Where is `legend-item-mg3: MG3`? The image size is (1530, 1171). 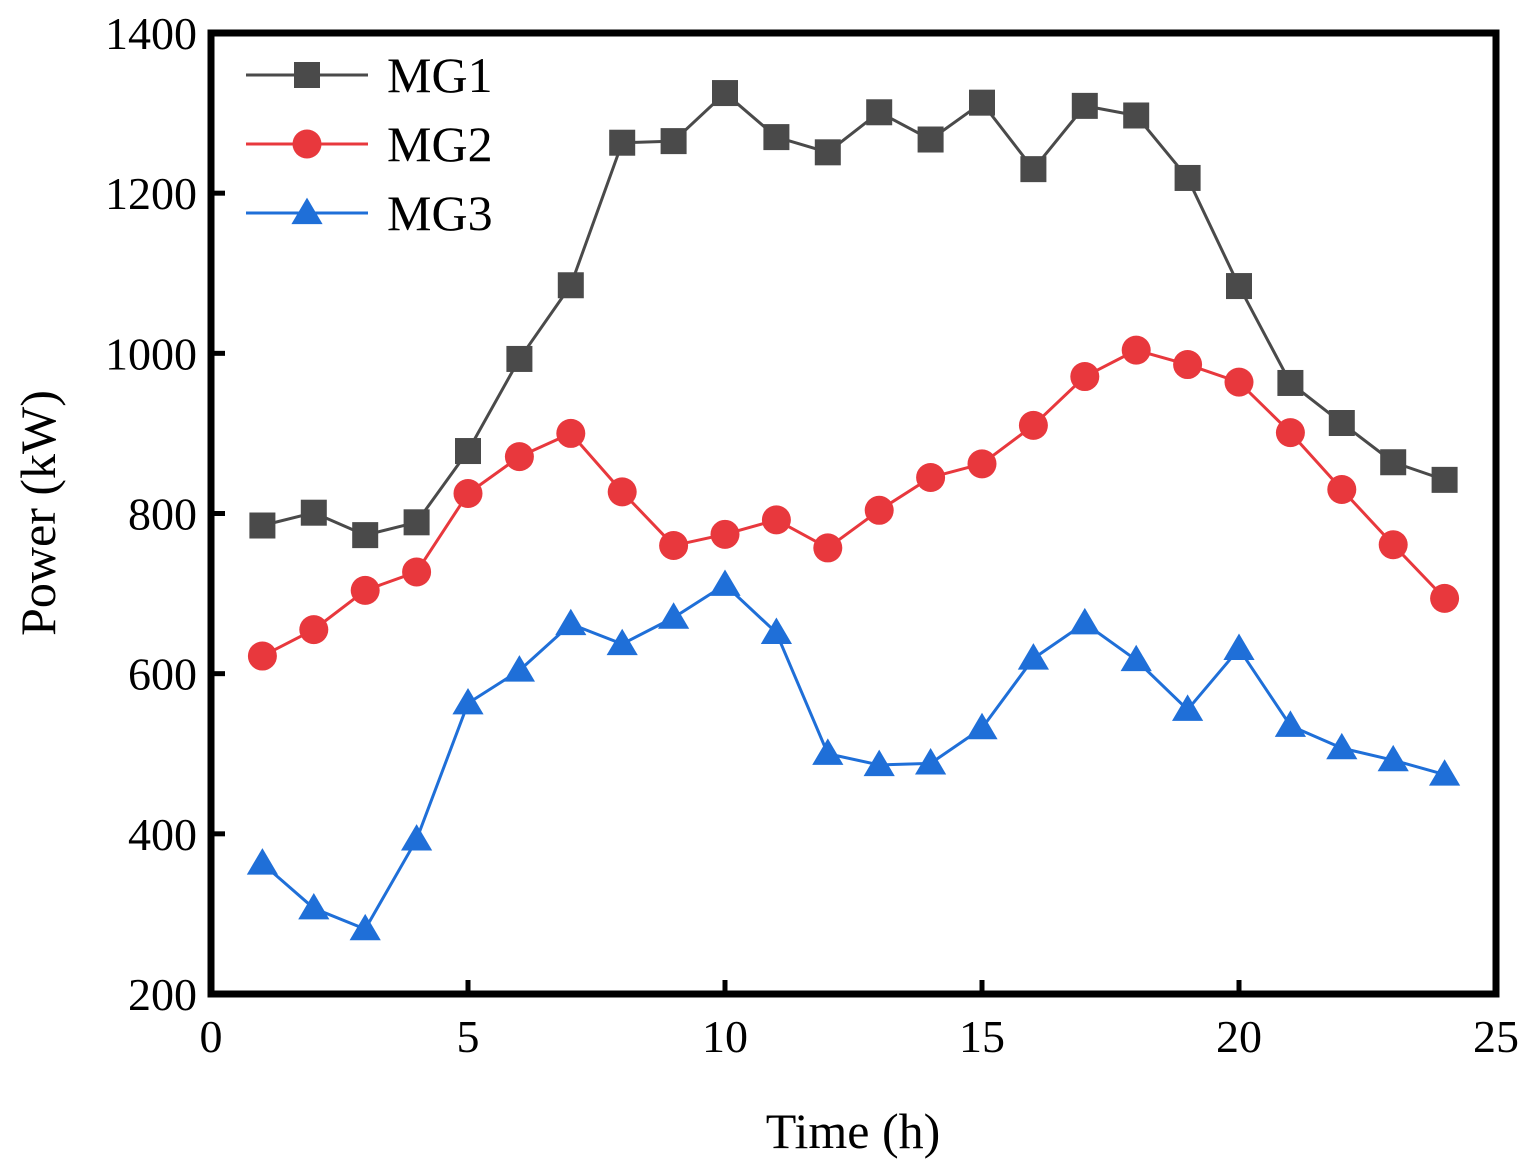 legend-item-mg3: MG3 is located at coordinates (369, 213).